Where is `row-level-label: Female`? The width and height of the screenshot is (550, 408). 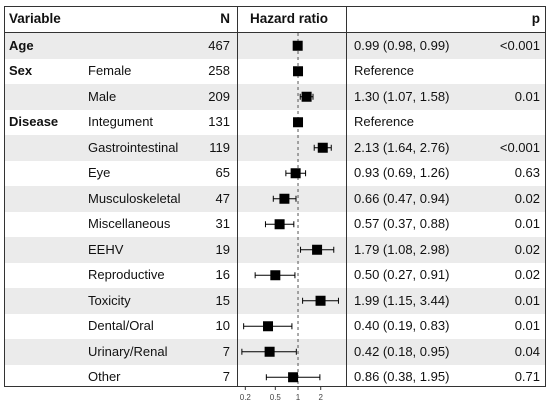
row-level-label: Female is located at coordinates (110, 71).